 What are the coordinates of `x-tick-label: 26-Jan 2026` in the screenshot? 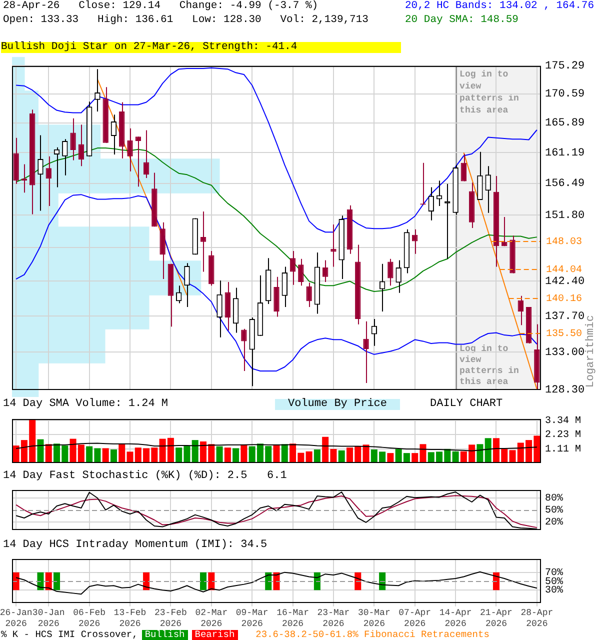 It's located at (16, 618).